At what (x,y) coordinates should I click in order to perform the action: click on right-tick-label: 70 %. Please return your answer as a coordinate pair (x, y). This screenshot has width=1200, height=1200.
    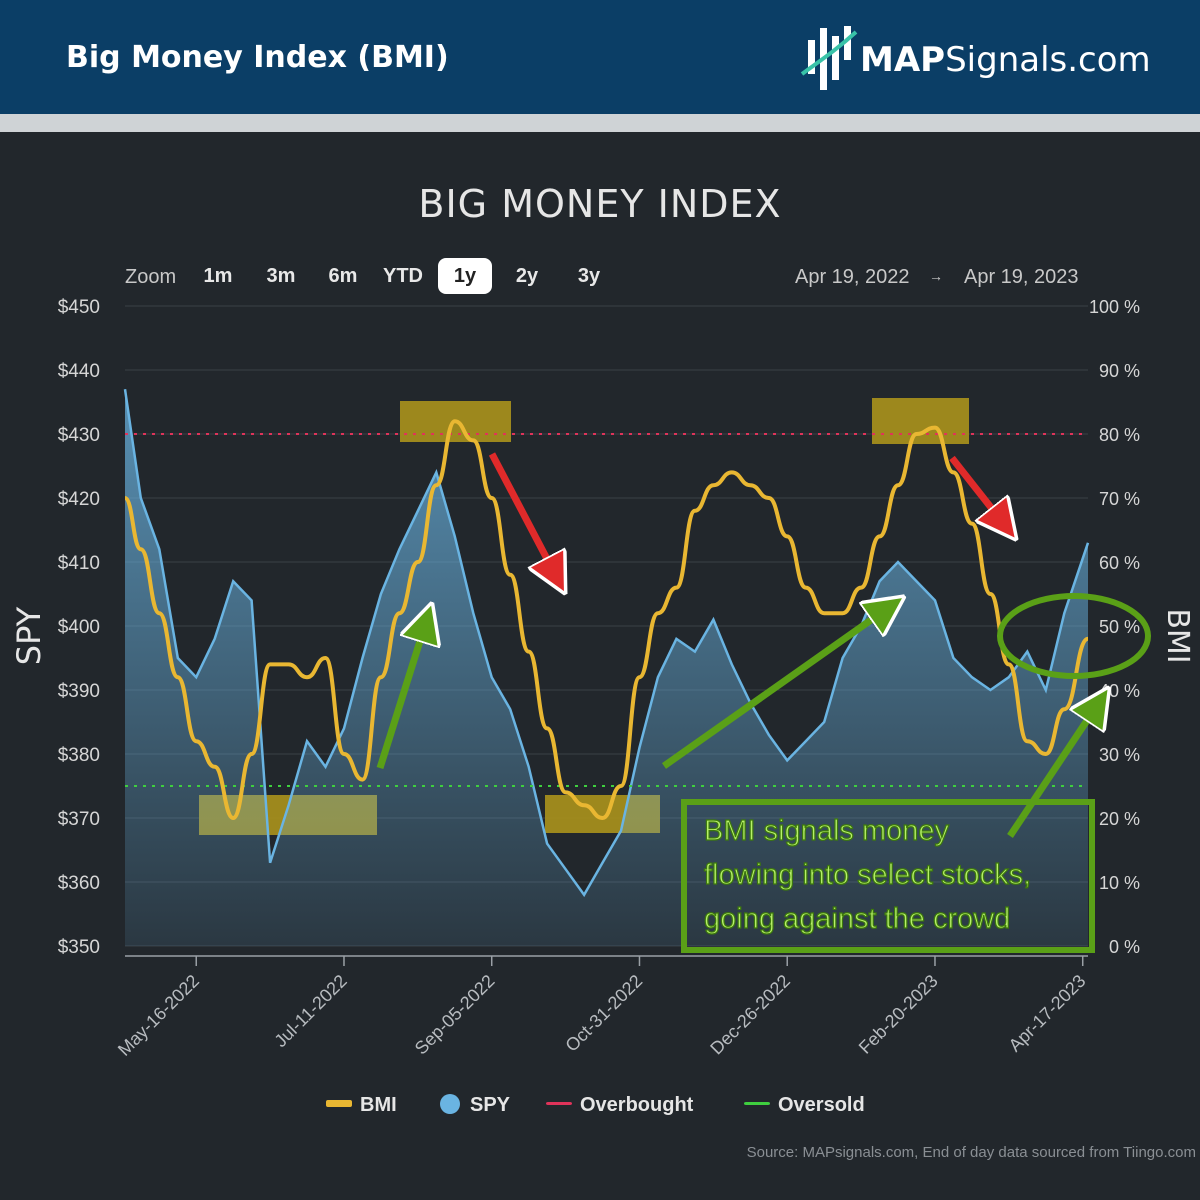
    Looking at the image, I should click on (1119, 499).